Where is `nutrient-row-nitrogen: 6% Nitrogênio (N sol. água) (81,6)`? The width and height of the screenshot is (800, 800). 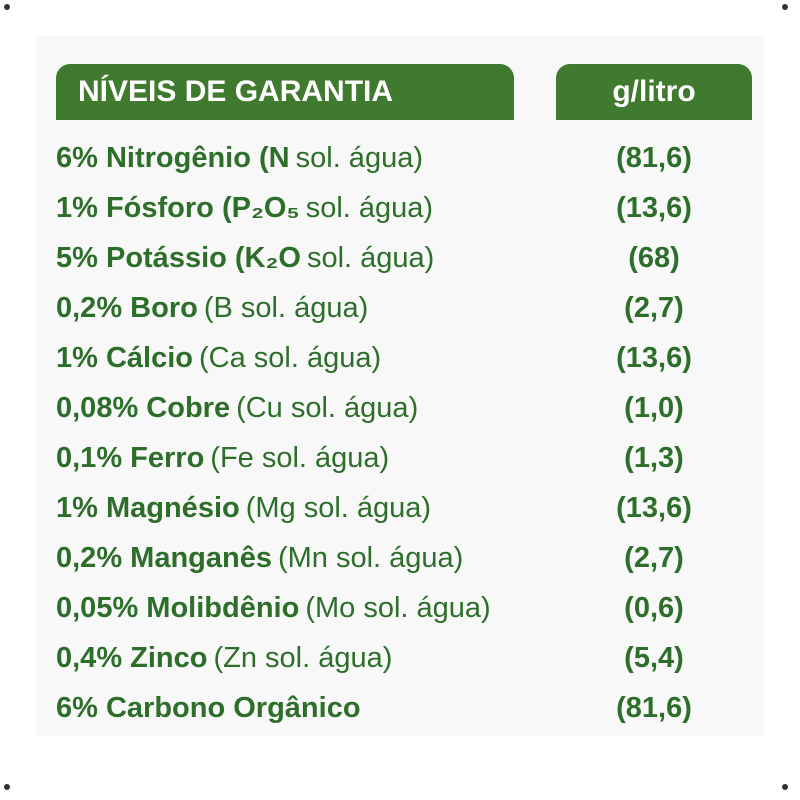 nutrient-row-nitrogen: 6% Nitrogênio (N sol. água) (81,6) is located at coordinates (406, 158).